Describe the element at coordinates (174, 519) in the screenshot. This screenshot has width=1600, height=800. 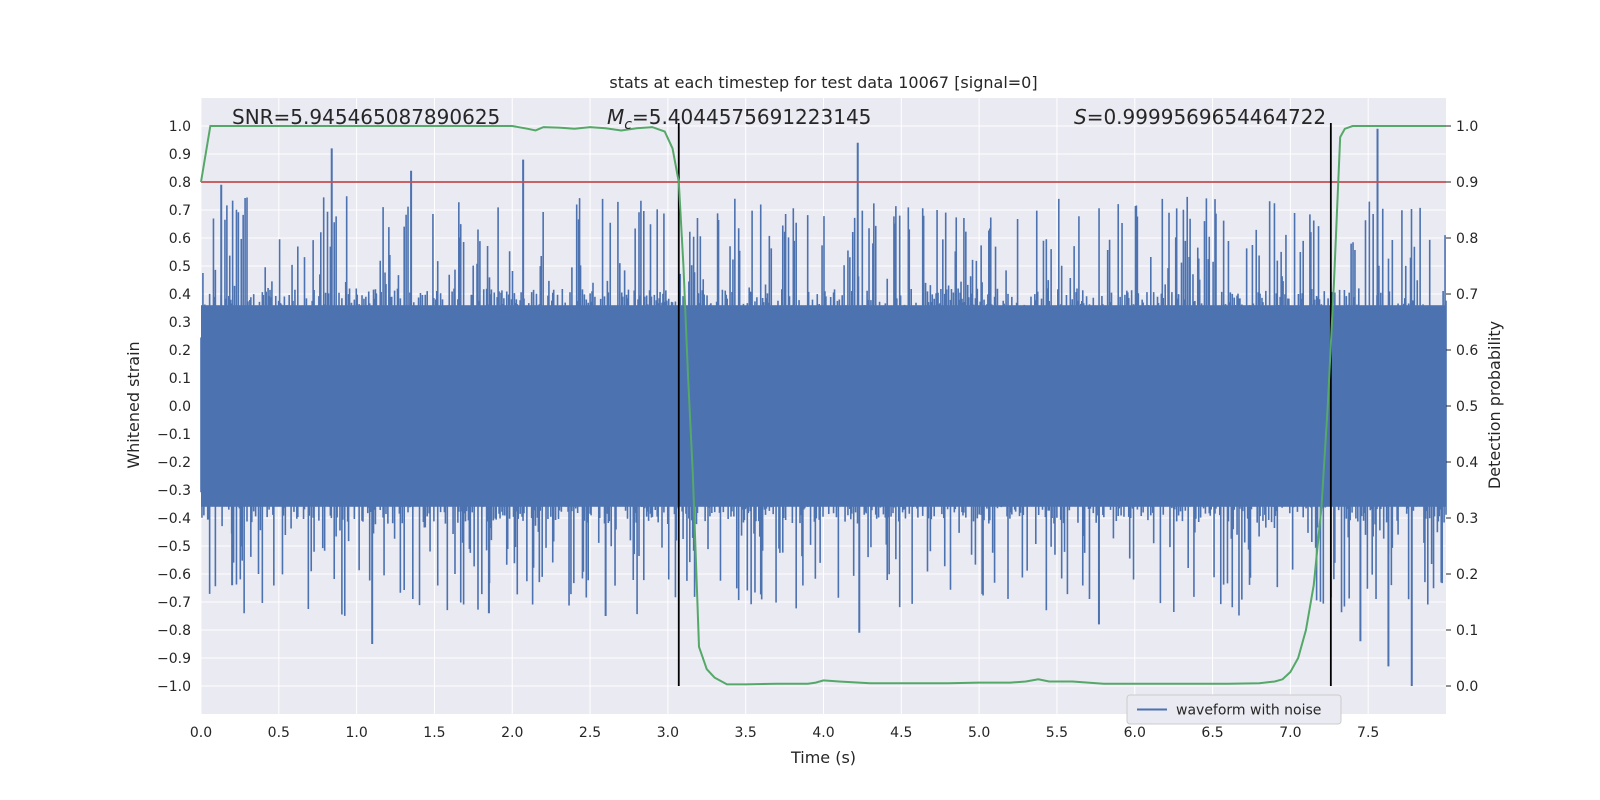
I see `y-tick-label: −0.4` at that location.